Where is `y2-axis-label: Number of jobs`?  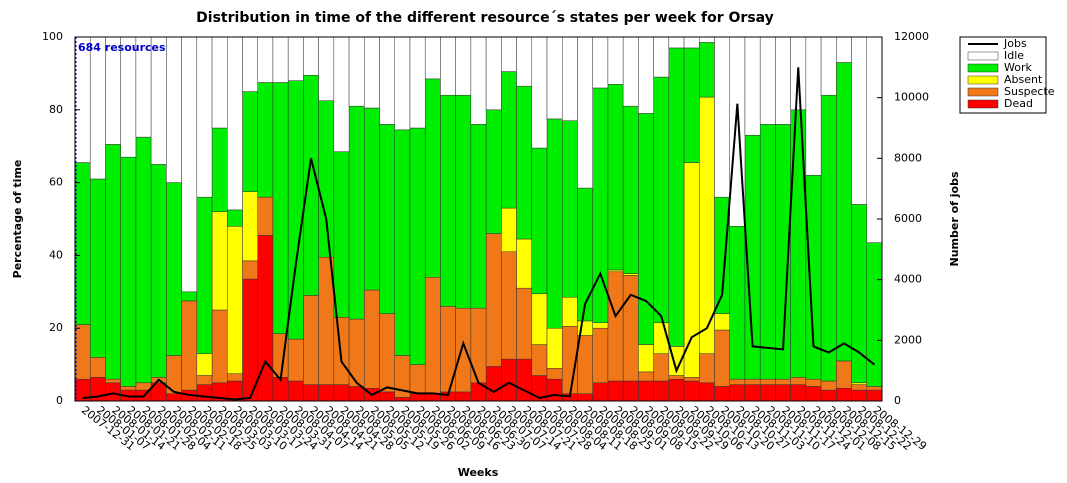
y2-axis-label: Number of jobs is located at coordinates (954, 218).